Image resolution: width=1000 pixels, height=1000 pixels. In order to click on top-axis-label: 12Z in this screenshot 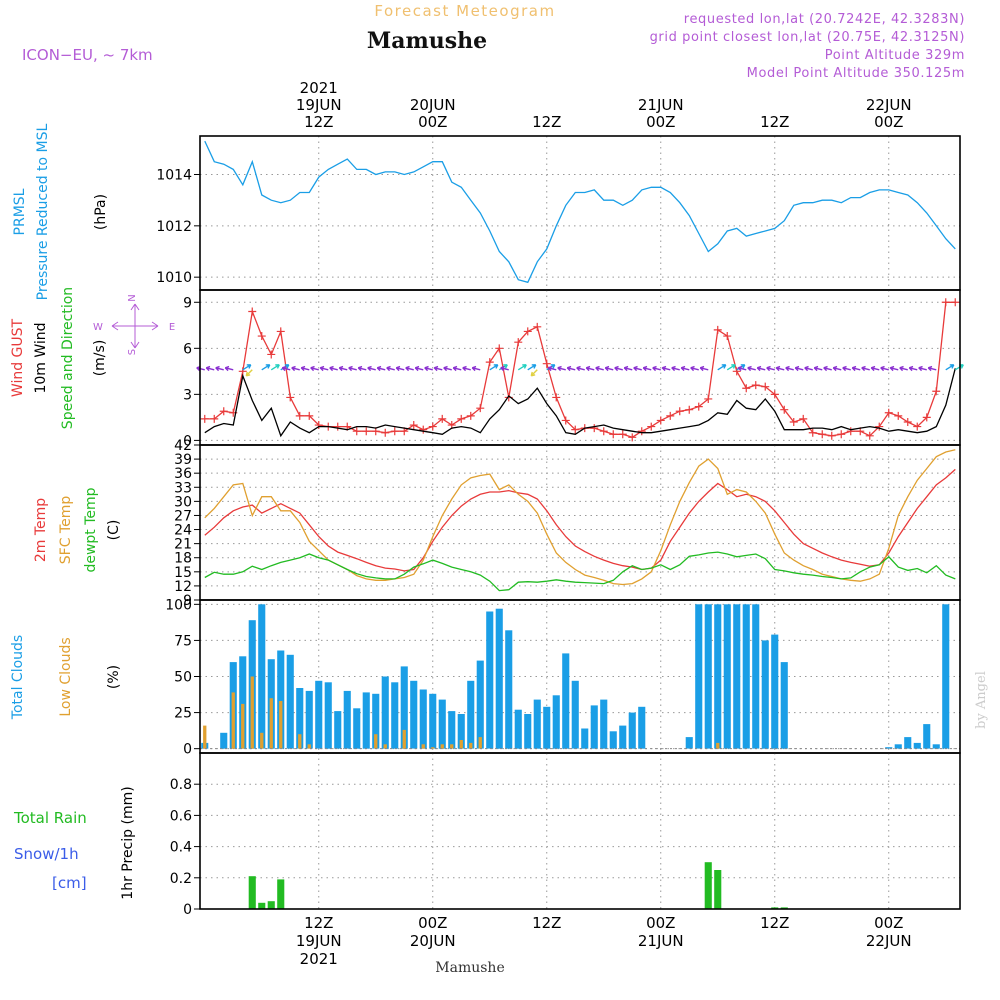, I will do `click(774, 122)`.